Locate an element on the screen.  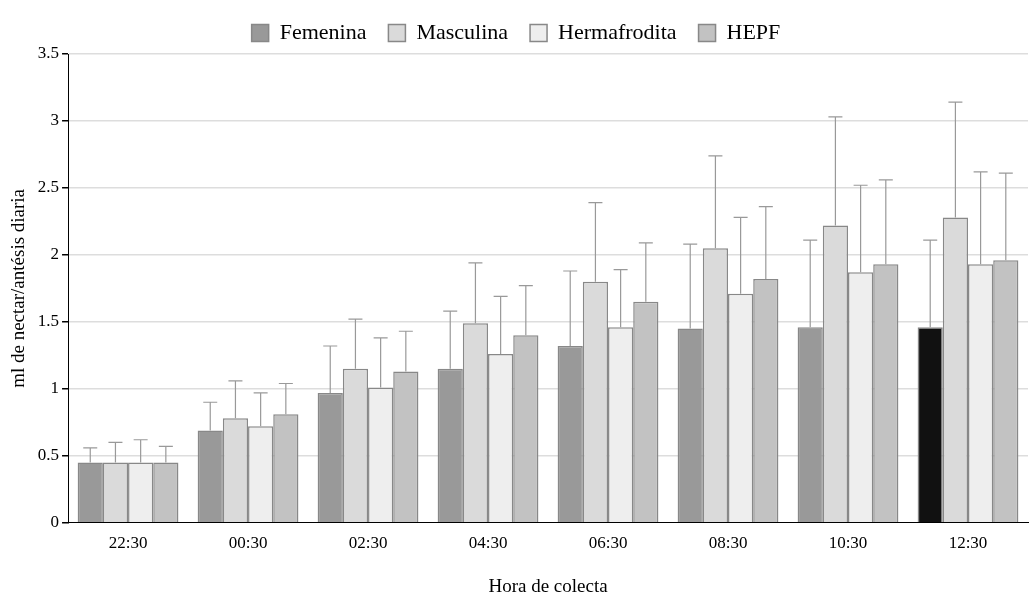
x-tick-label: 02:30 is located at coordinates (368, 543).